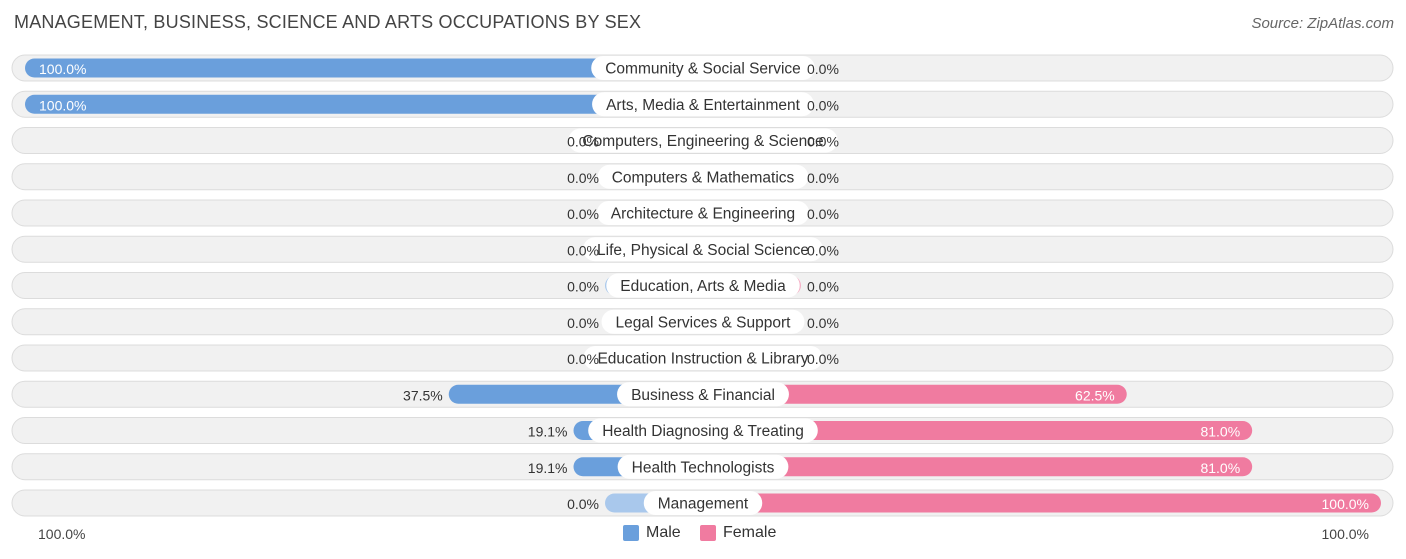  I want to click on legend-item-female: Female, so click(738, 533).